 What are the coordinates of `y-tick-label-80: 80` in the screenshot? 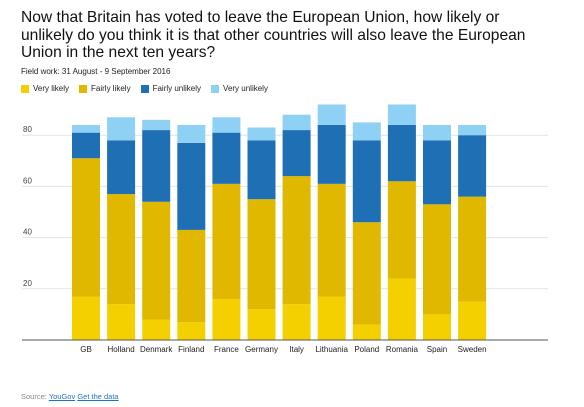 It's located at (27, 129).